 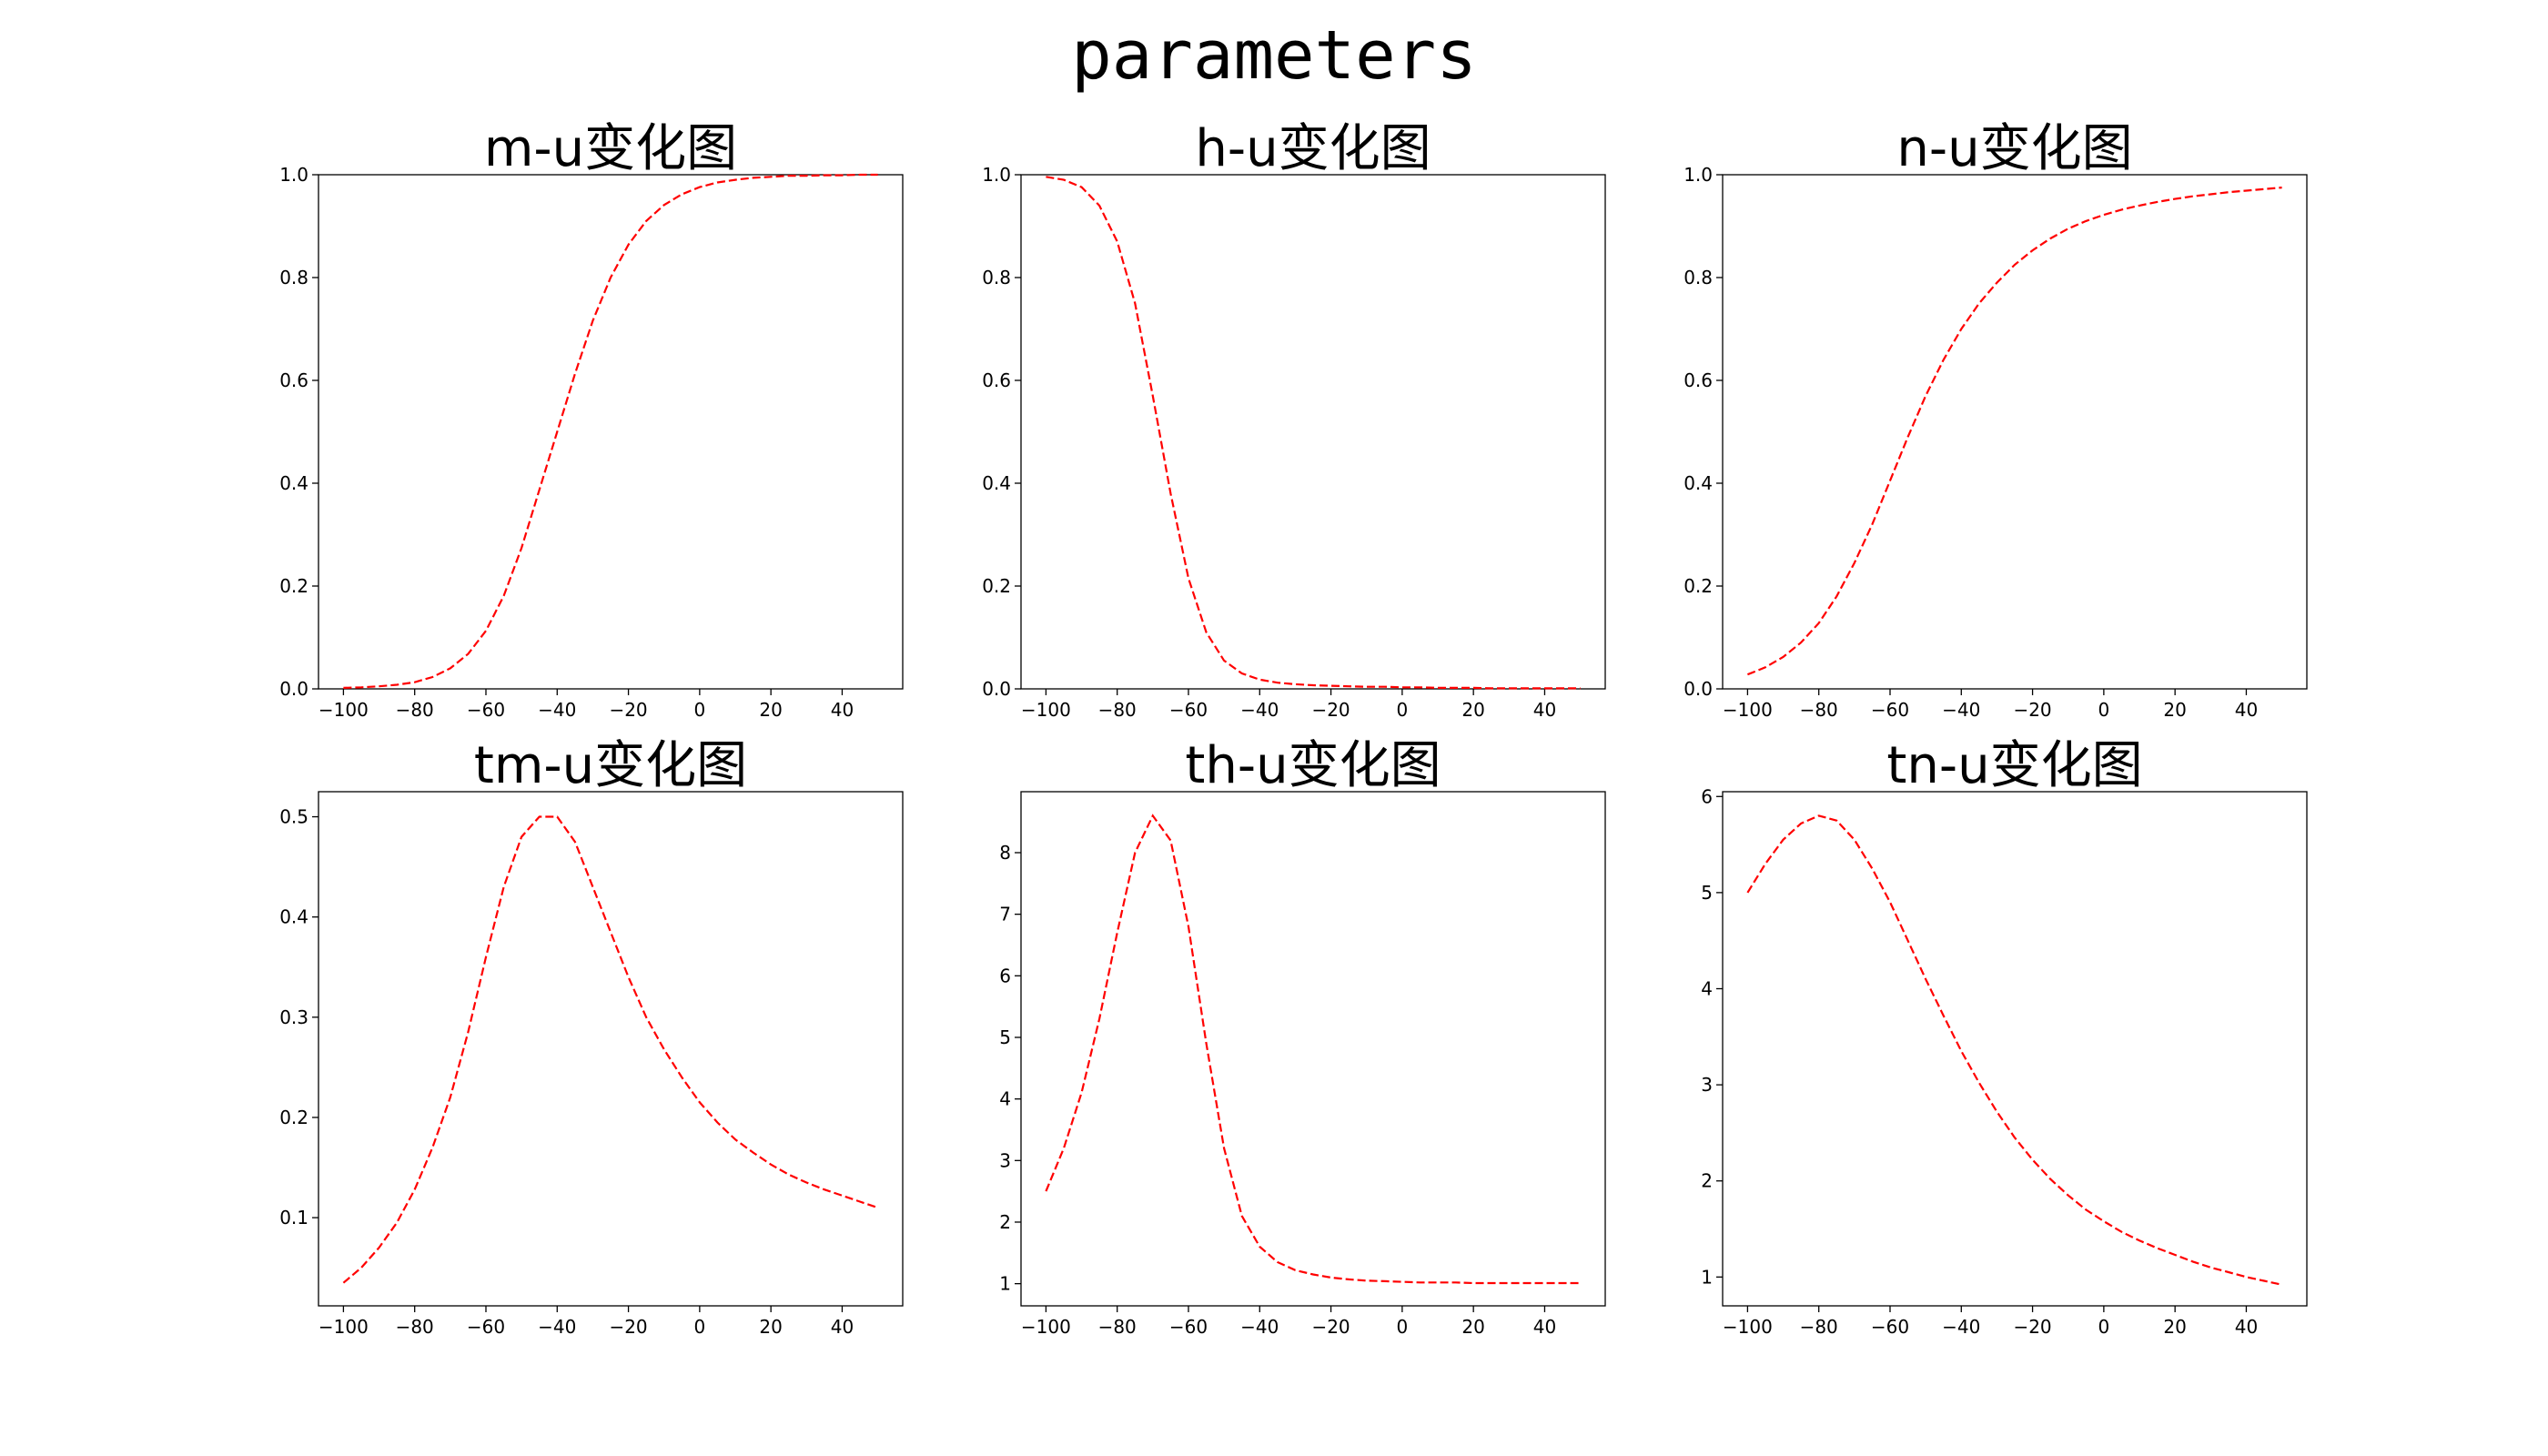 I want to click on y-tick-label: 4, so click(x=1707, y=988).